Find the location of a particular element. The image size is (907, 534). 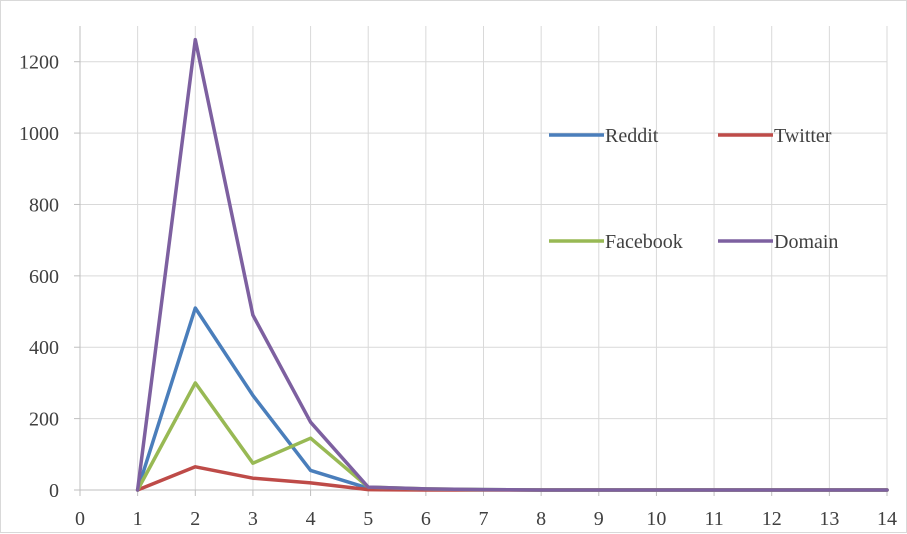

legend-item-twitter: Twitter is located at coordinates (775, 136).